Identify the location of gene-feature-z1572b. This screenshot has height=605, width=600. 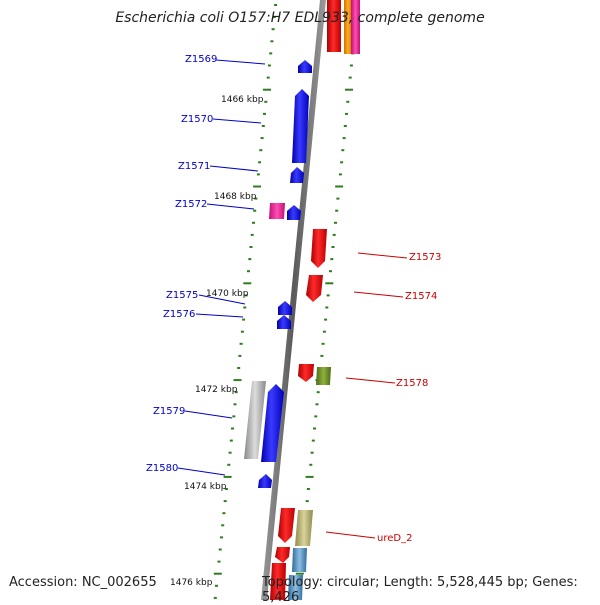
(294, 212).